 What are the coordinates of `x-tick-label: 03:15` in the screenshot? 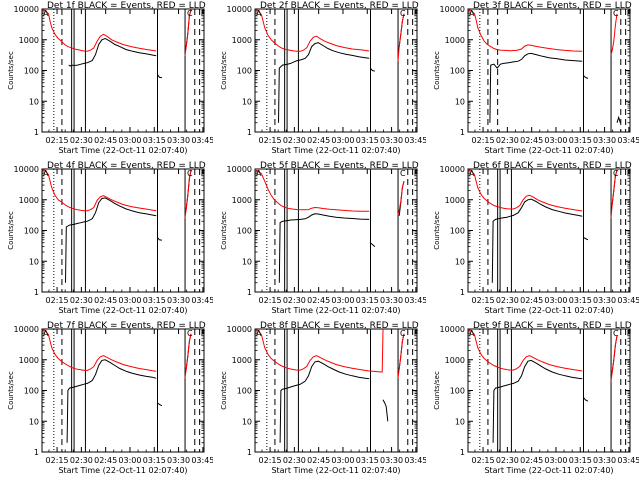 It's located at (154, 300).